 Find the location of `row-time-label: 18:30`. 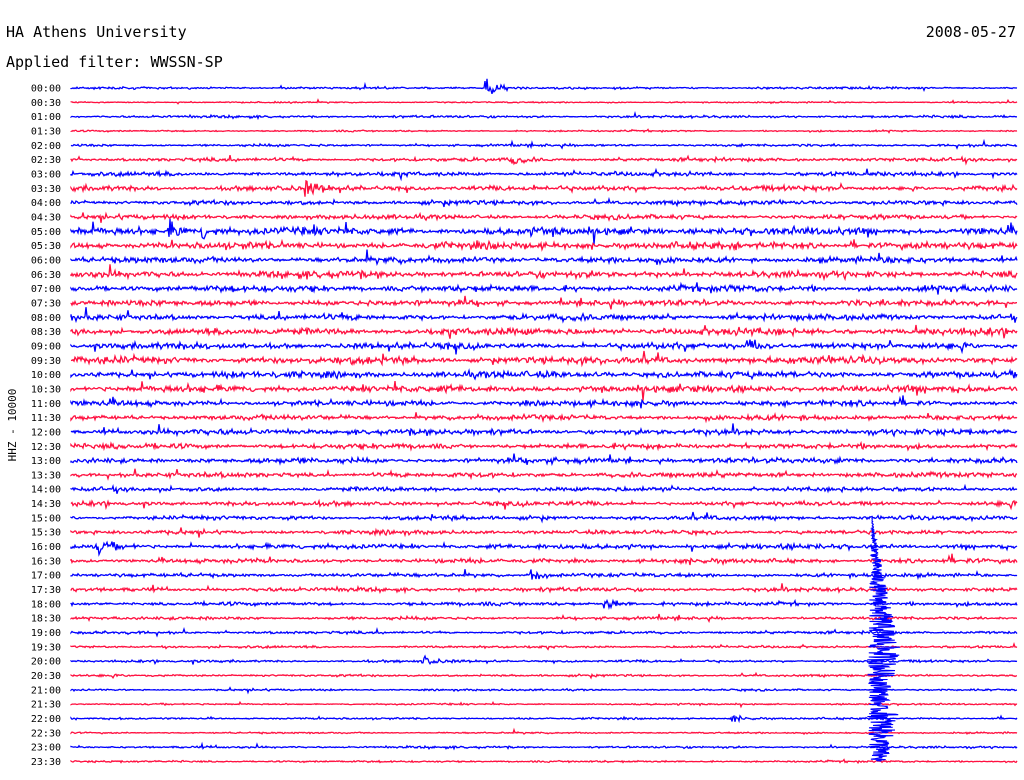

row-time-label: 18:30 is located at coordinates (46, 619).